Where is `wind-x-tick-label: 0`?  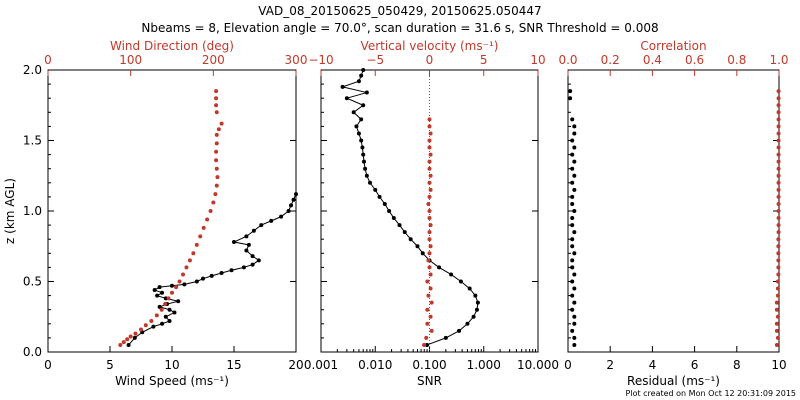 wind-x-tick-label: 0 is located at coordinates (48, 365).